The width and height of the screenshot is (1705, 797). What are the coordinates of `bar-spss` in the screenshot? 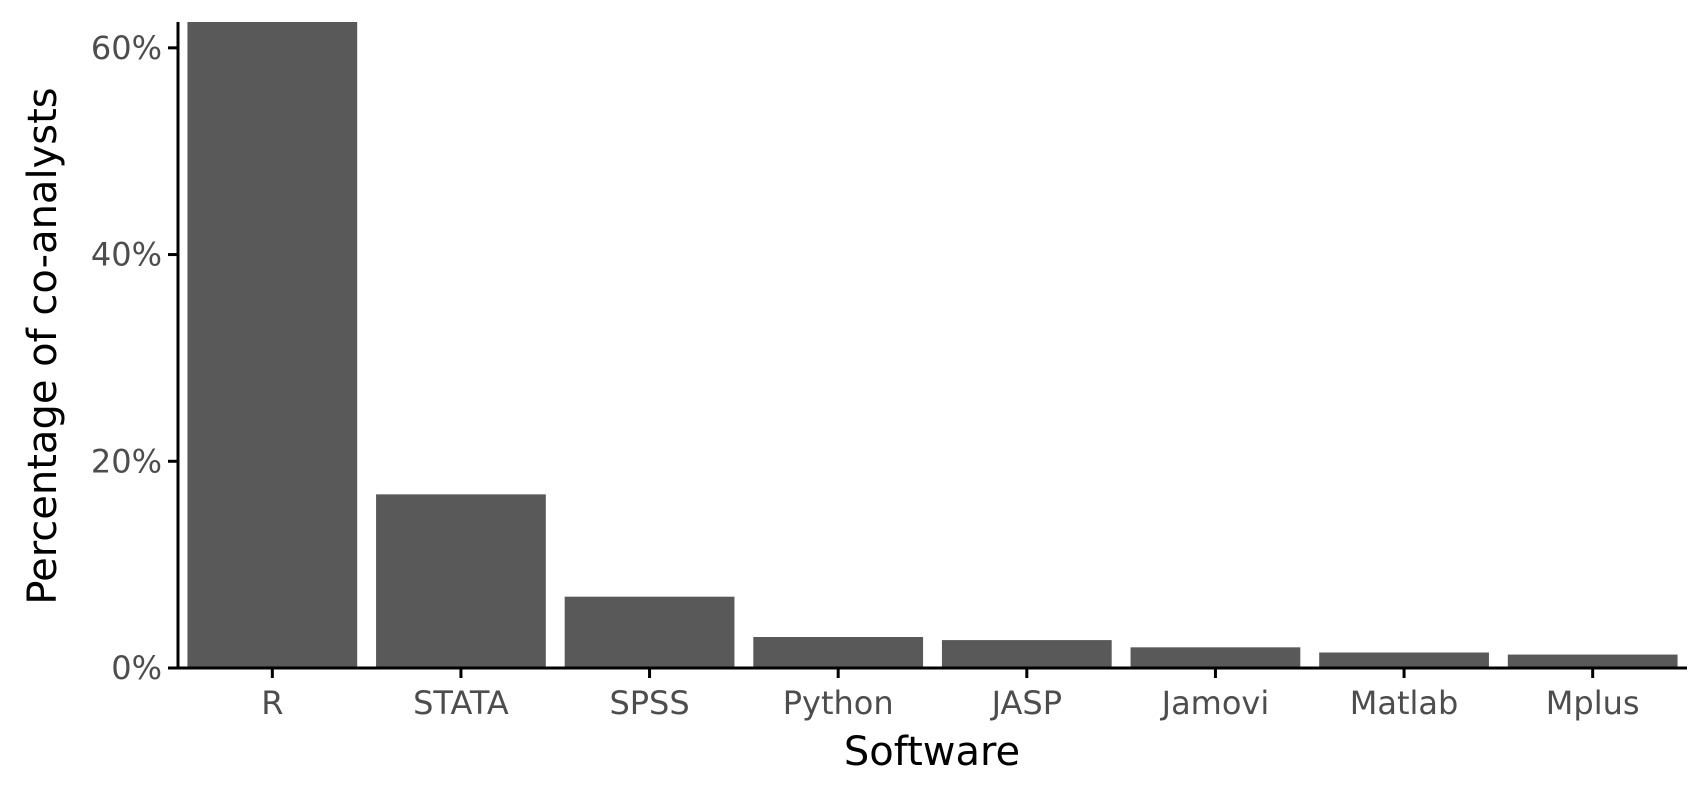 It's located at (649, 632).